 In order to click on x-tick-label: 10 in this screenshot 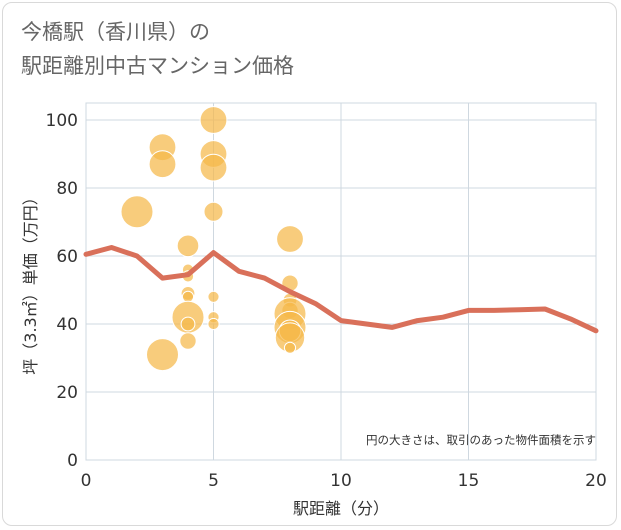, I will do `click(341, 481)`.